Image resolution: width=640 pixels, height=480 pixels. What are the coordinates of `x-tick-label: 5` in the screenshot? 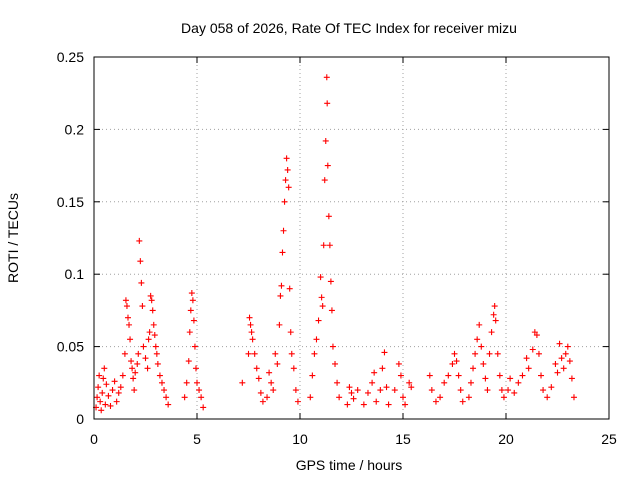 It's located at (197, 439).